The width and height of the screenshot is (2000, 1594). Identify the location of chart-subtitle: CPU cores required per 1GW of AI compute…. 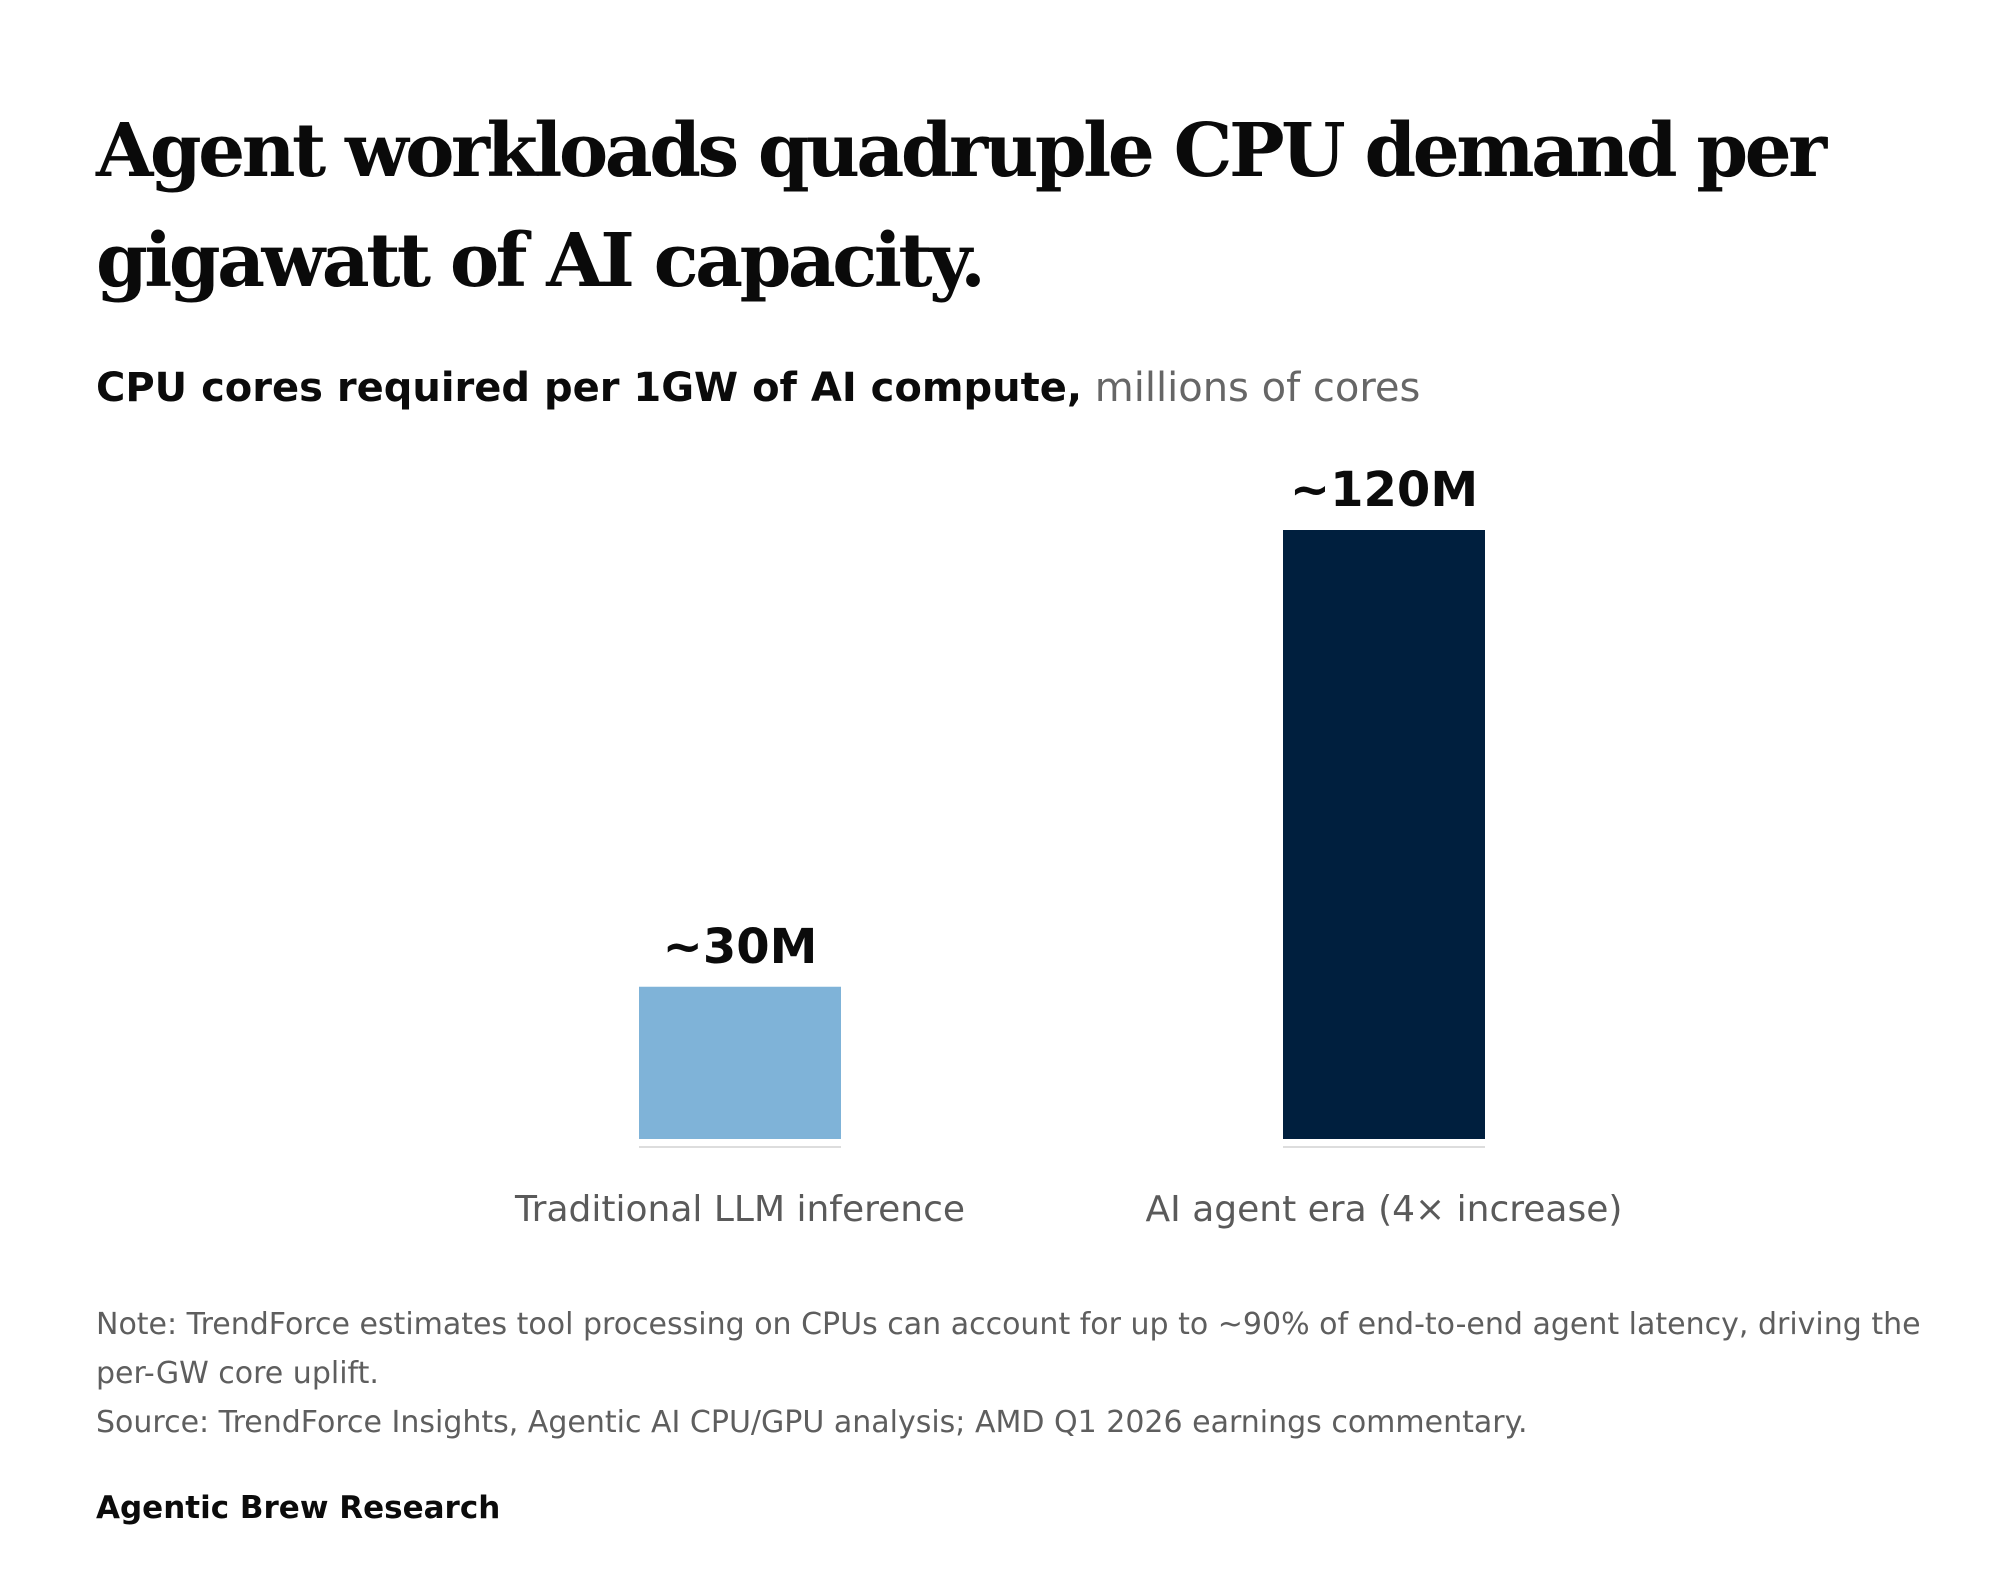
(758, 388).